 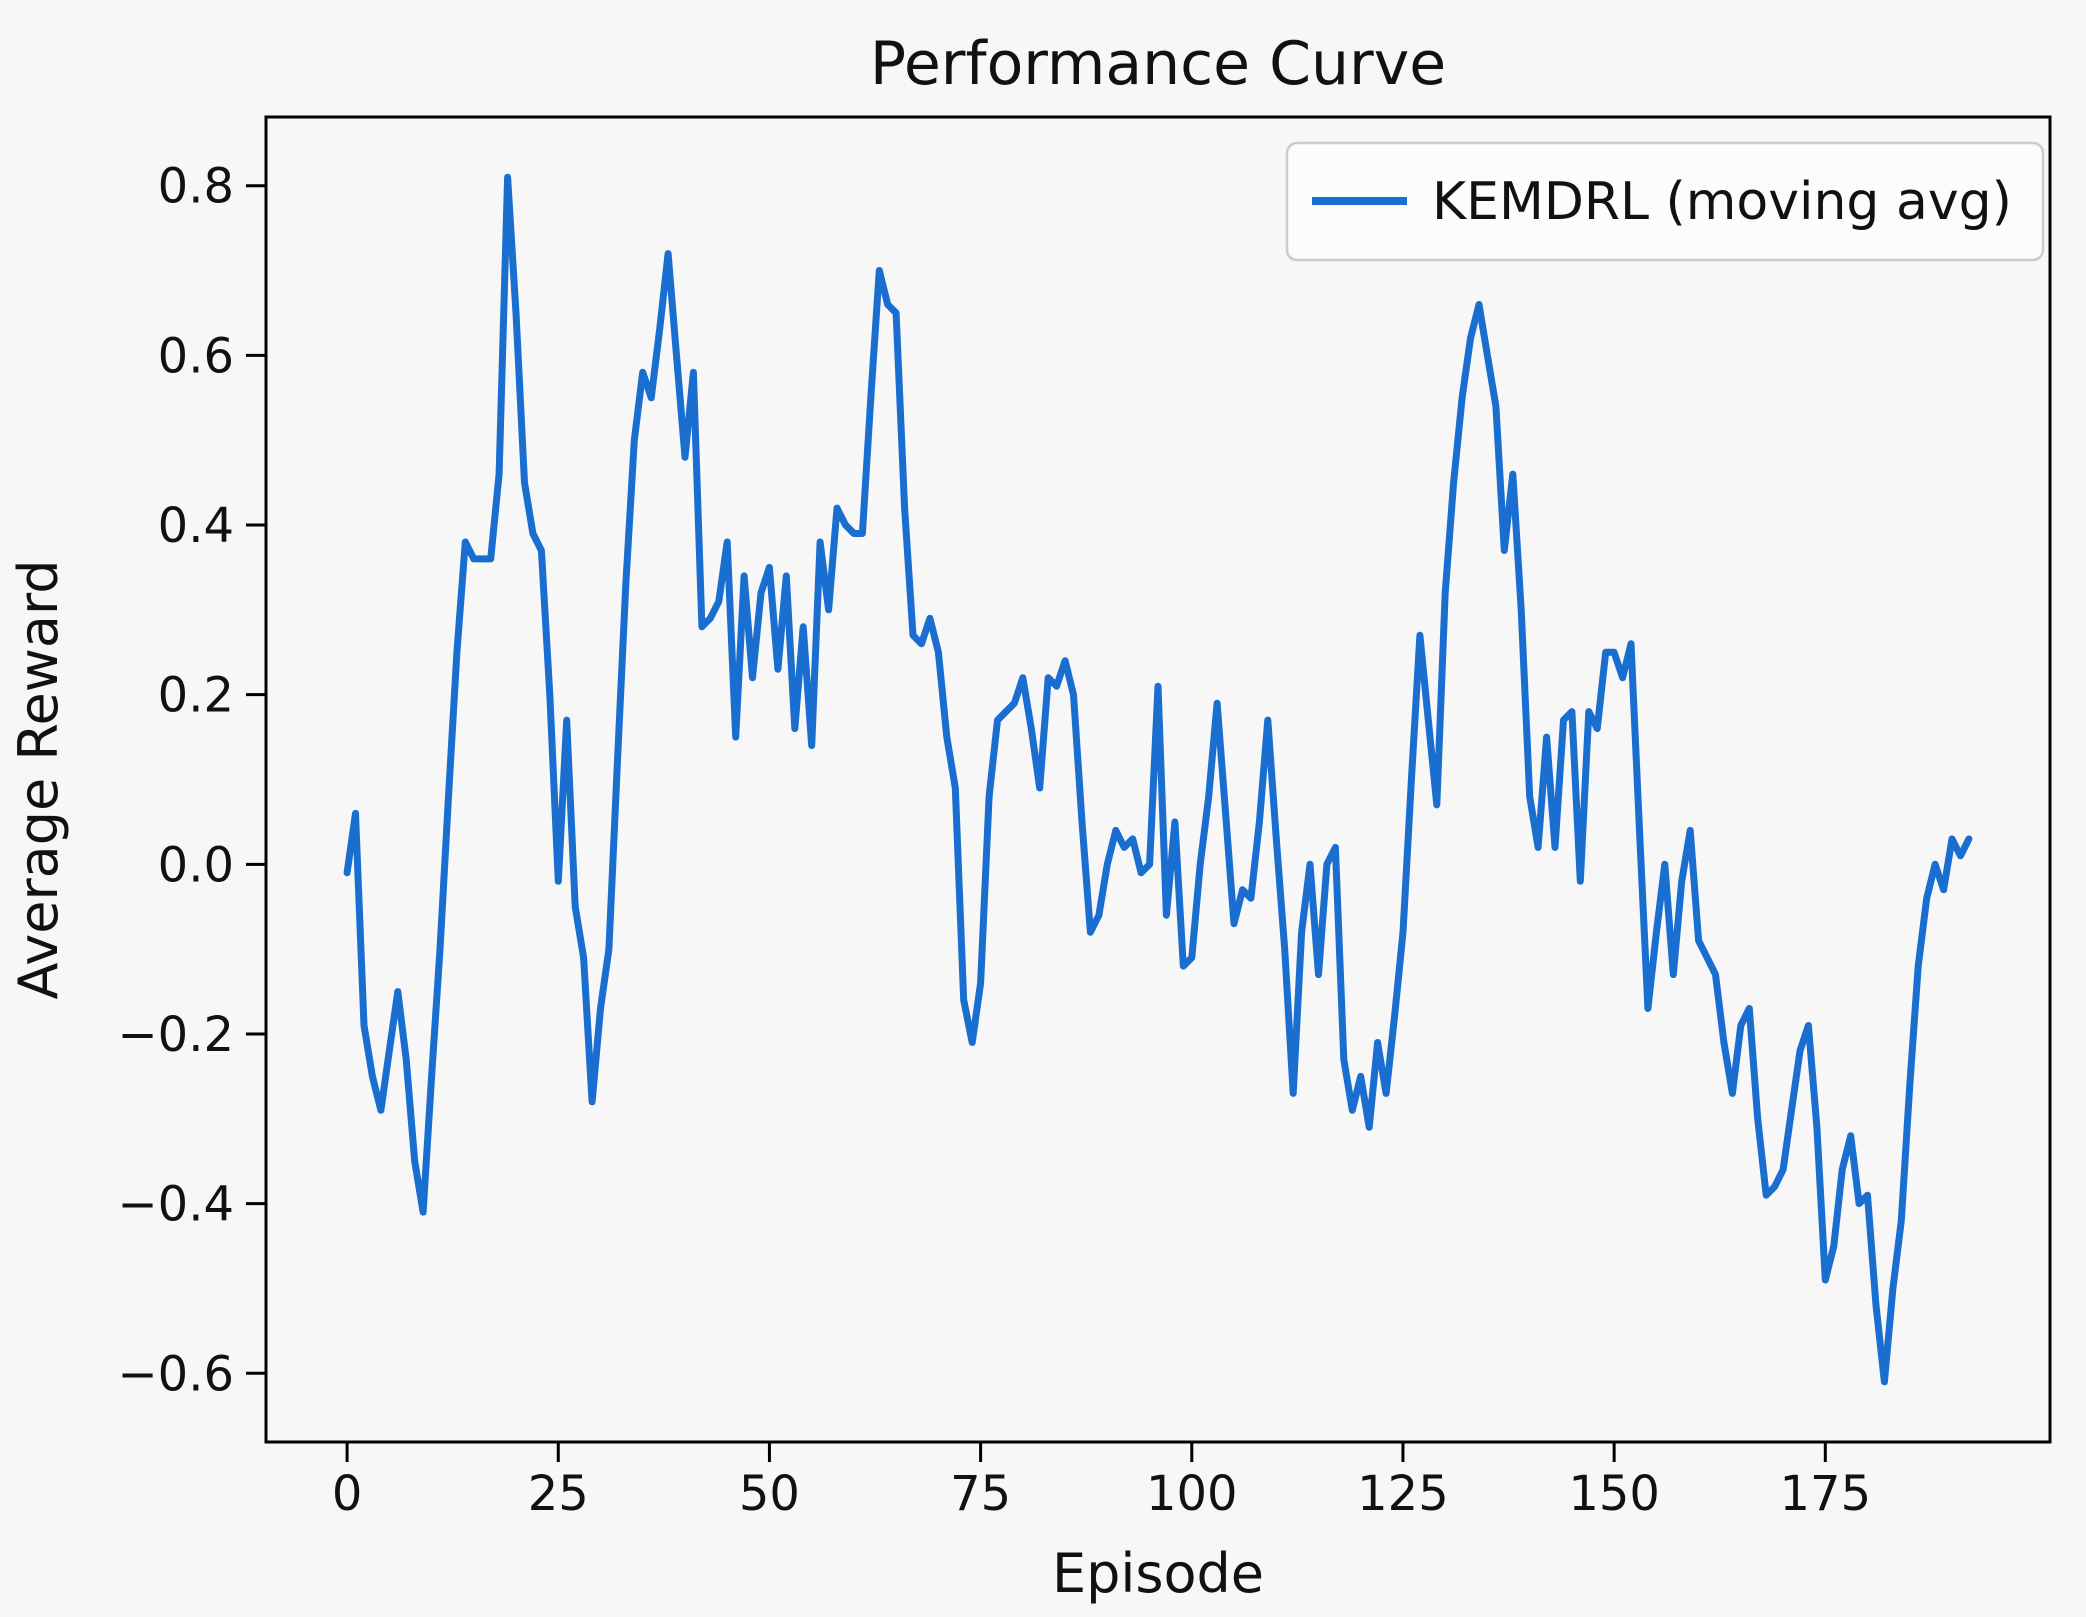 I want to click on x-tick-label: 25, so click(x=558, y=1494).